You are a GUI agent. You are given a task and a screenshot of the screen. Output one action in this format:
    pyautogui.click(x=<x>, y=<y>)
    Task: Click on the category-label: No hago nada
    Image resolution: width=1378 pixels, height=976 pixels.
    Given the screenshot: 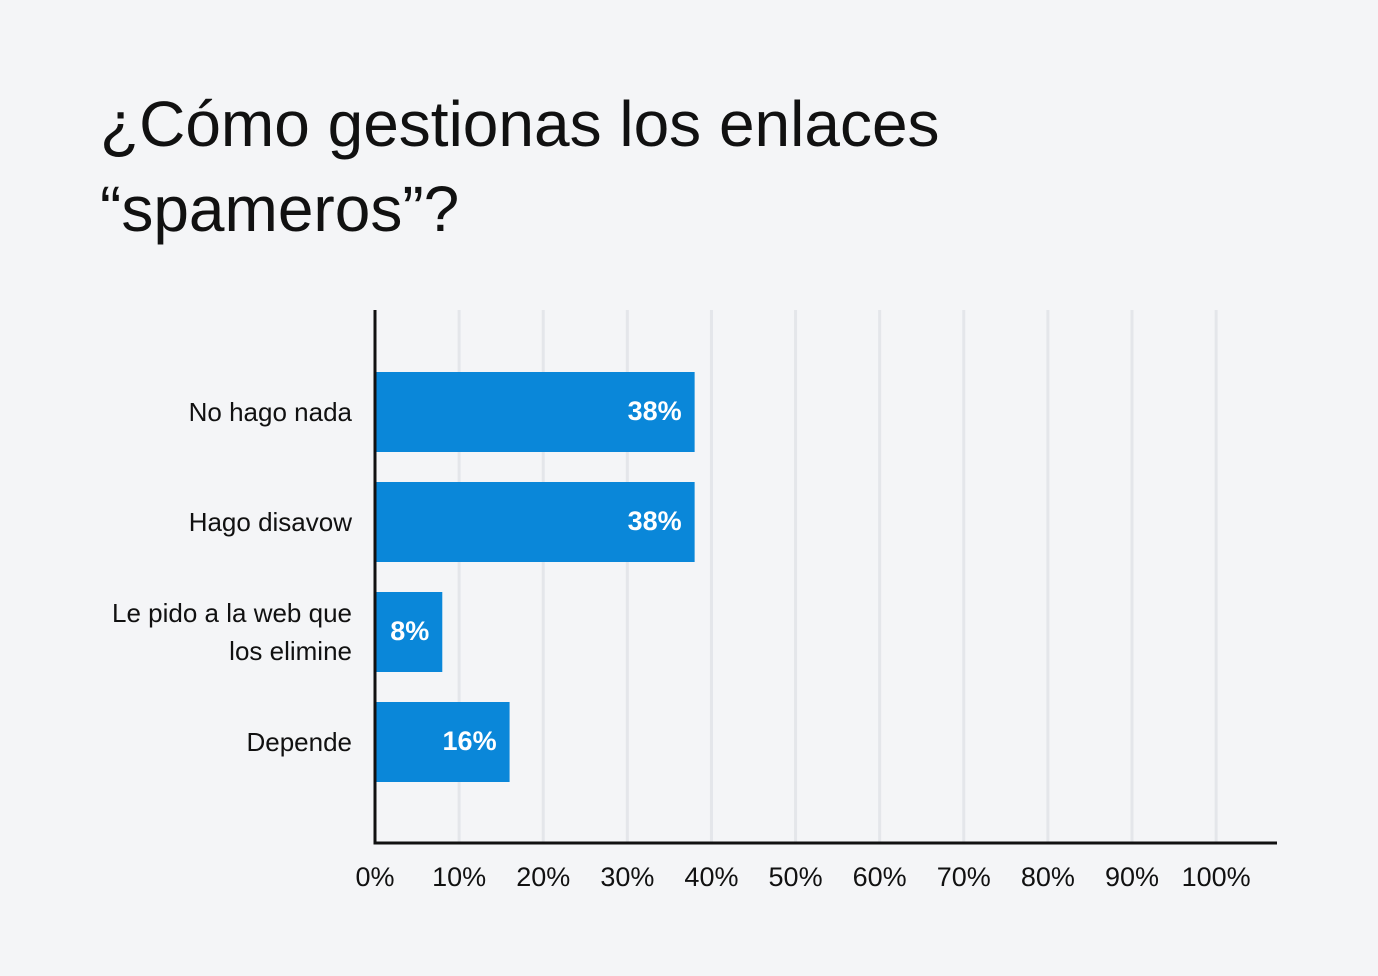 What is the action you would take?
    pyautogui.click(x=270, y=412)
    